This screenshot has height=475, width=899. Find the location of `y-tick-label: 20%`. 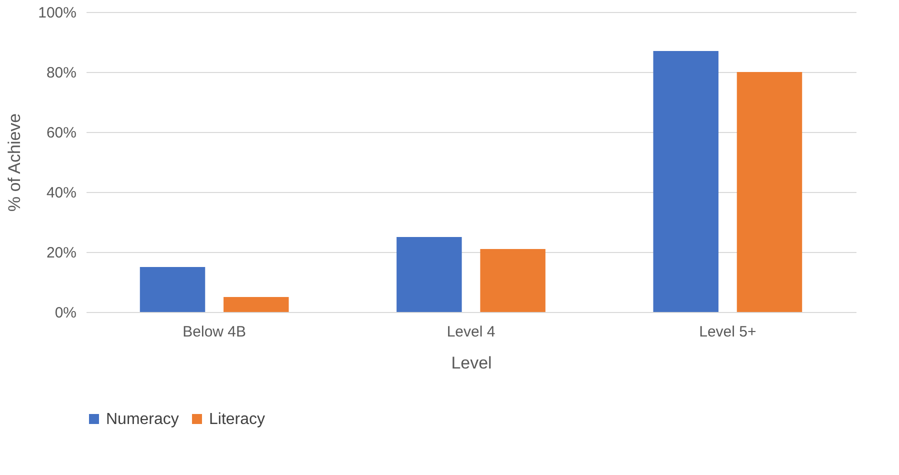

y-tick-label: 20% is located at coordinates (61, 253).